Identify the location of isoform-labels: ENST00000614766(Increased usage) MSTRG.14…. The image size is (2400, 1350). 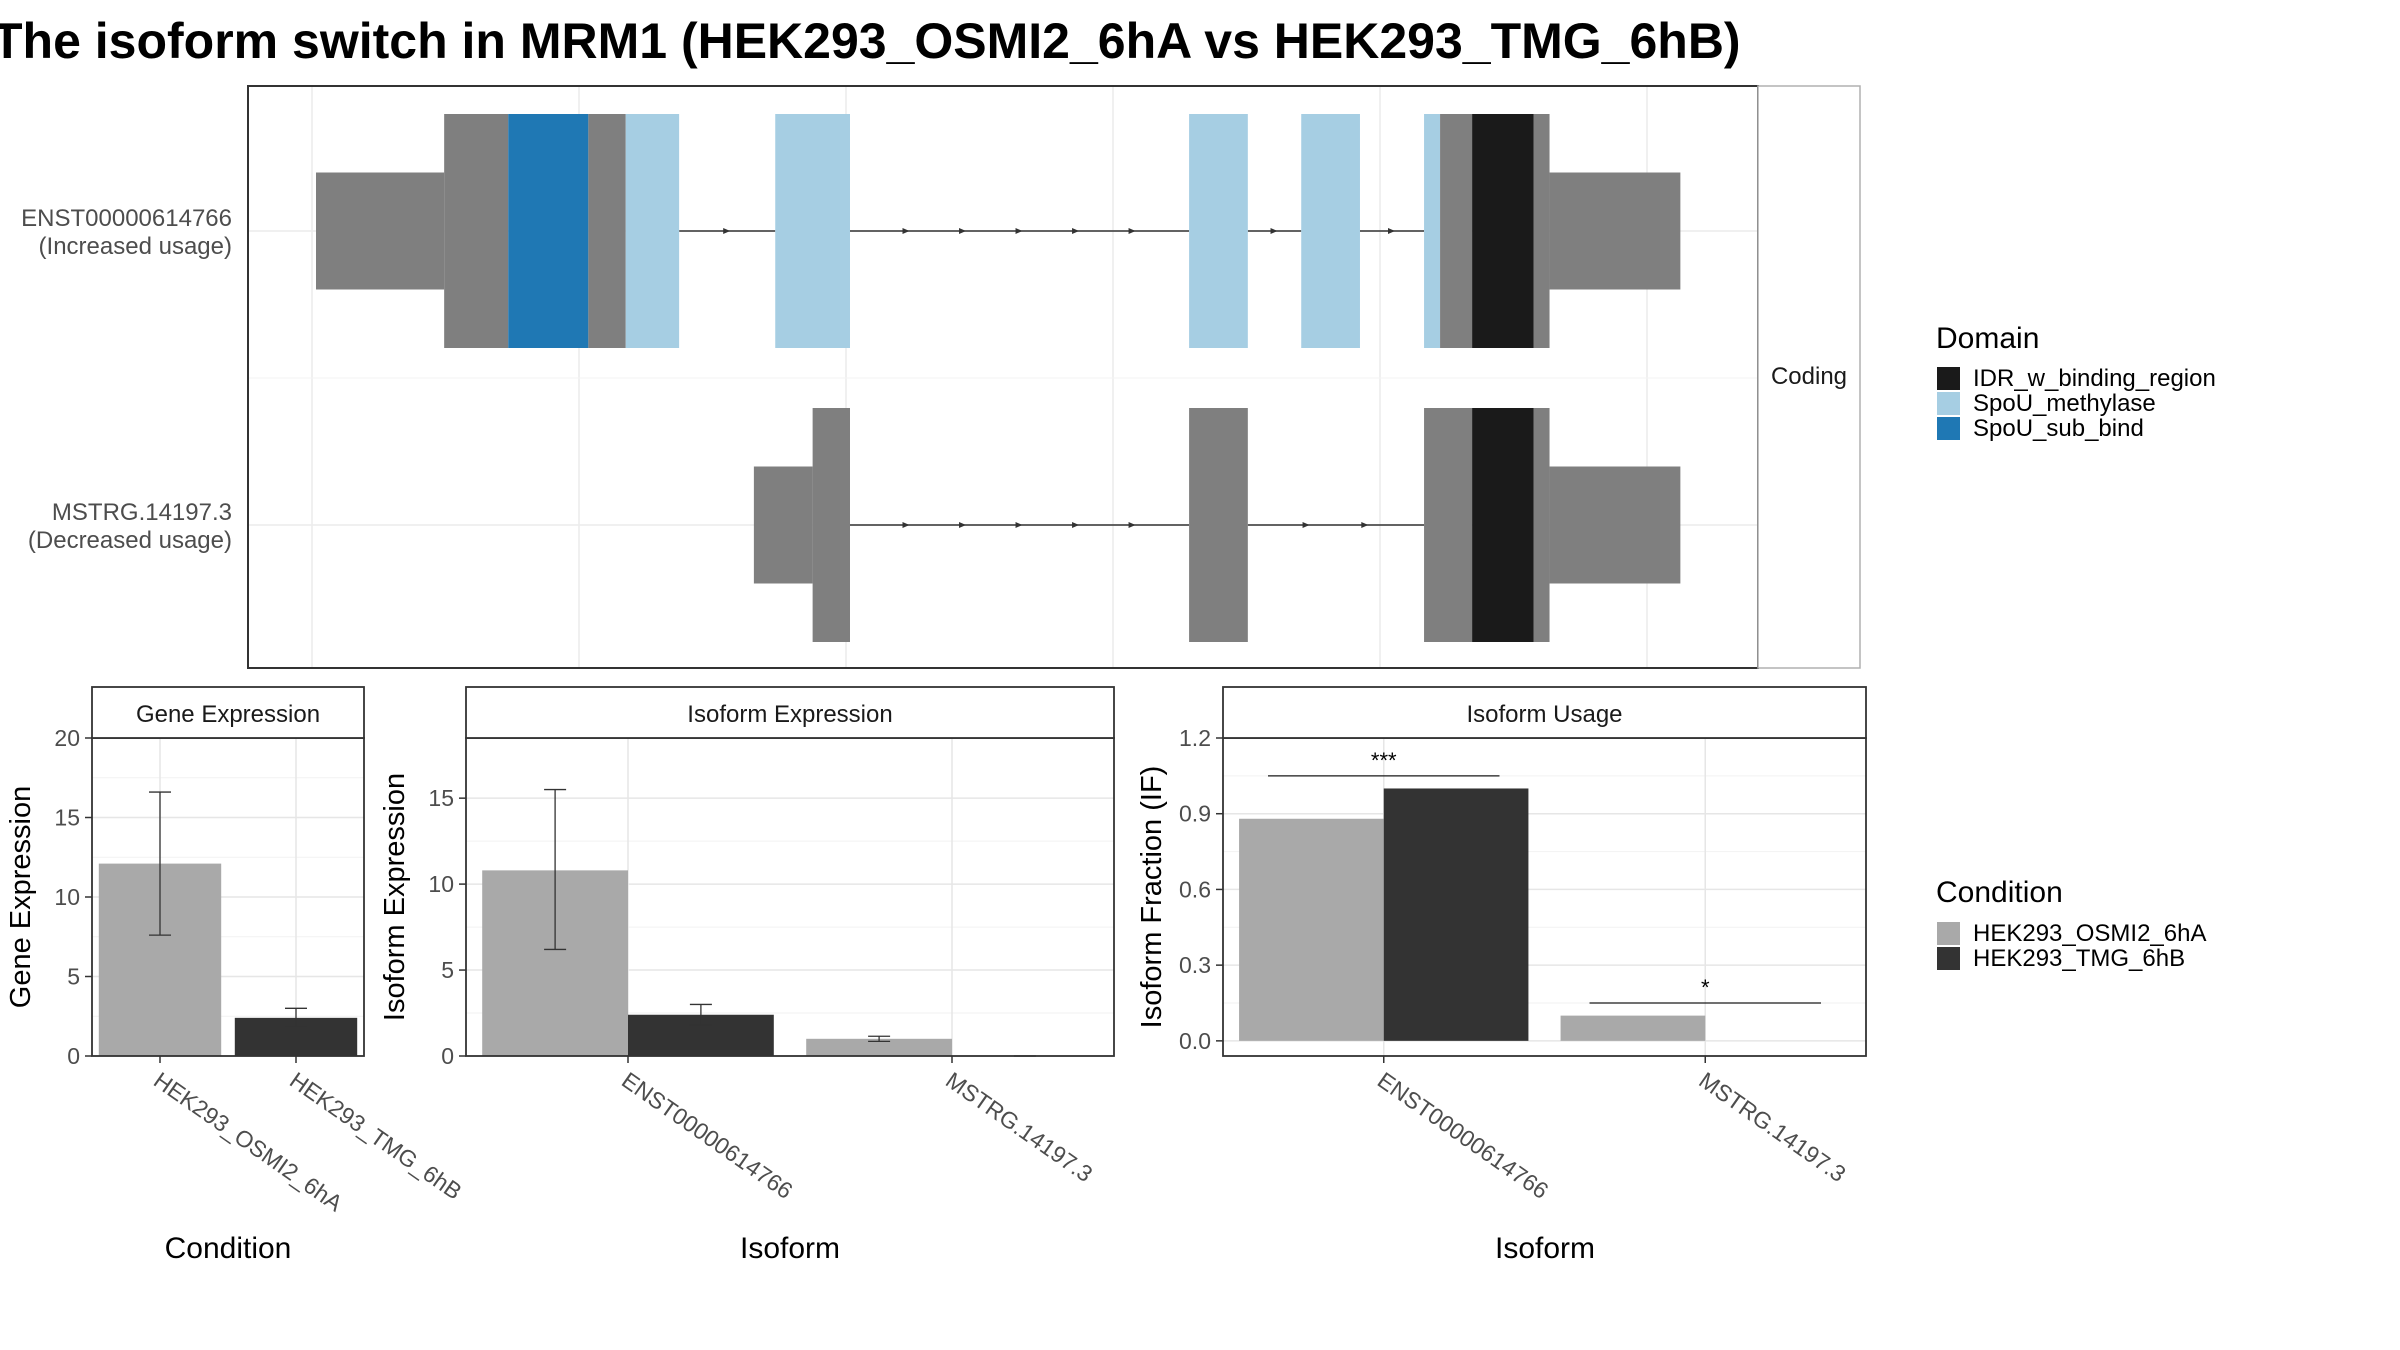
(126, 379).